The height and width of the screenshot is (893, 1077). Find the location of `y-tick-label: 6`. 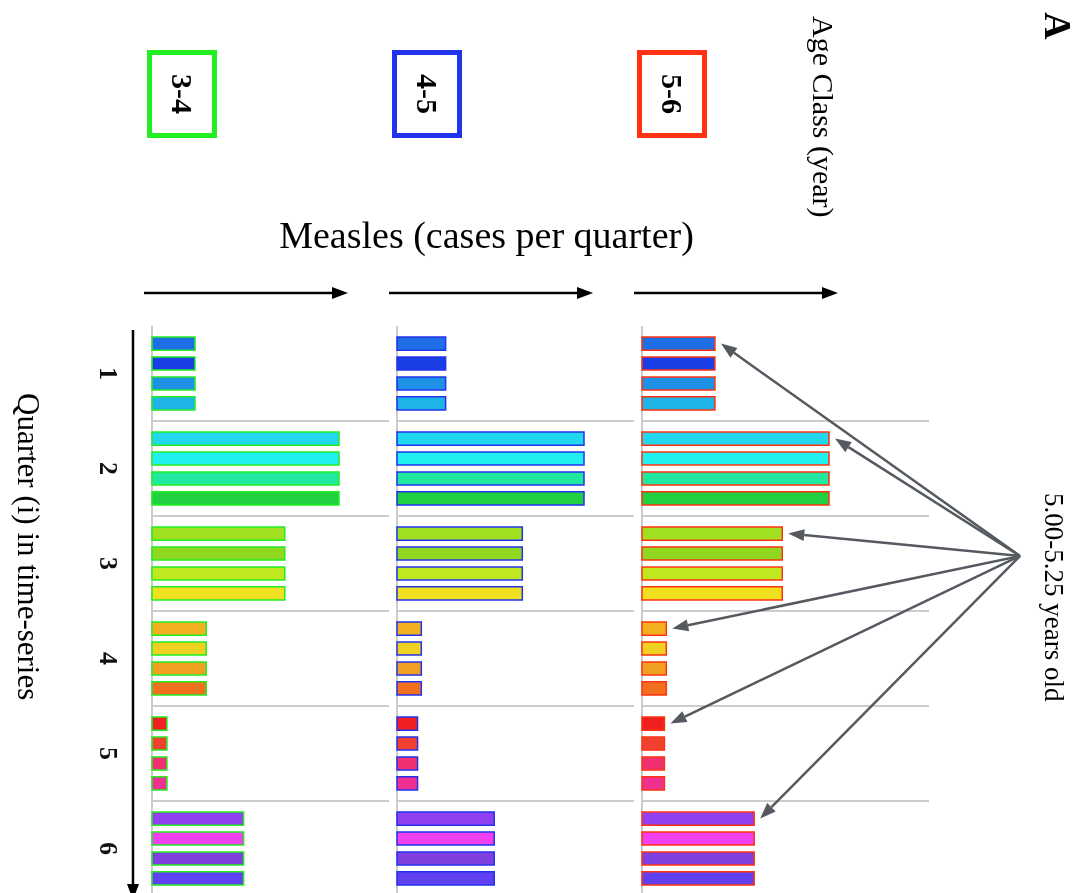

y-tick-label: 6 is located at coordinates (109, 848).